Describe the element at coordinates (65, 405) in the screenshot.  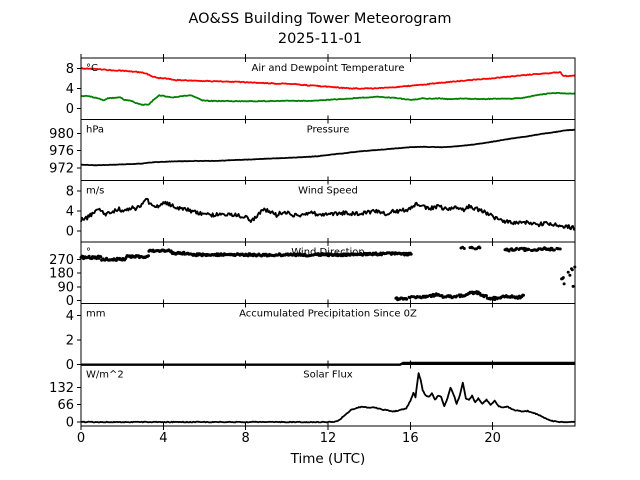
I see `y-tick-label: 66` at that location.